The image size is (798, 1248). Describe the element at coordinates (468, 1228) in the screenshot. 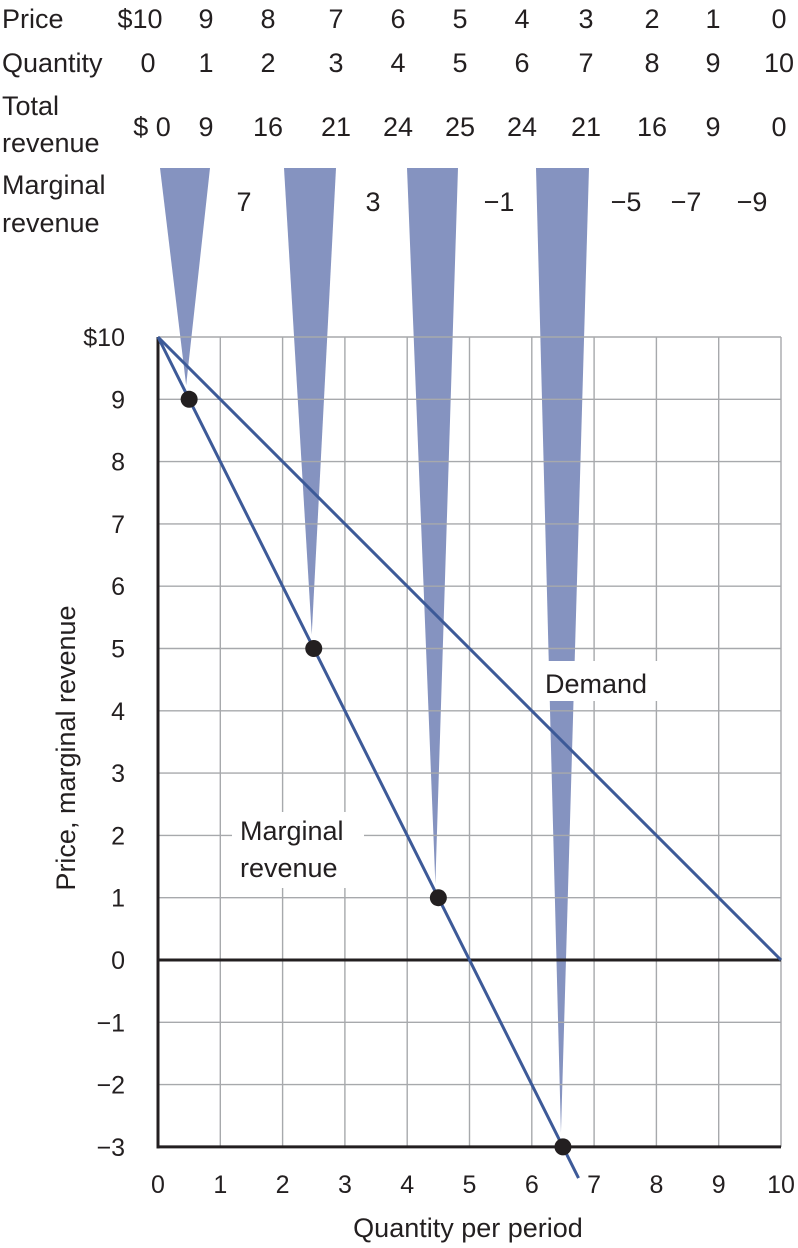

I see `x-axis-label: Quantity per period` at that location.